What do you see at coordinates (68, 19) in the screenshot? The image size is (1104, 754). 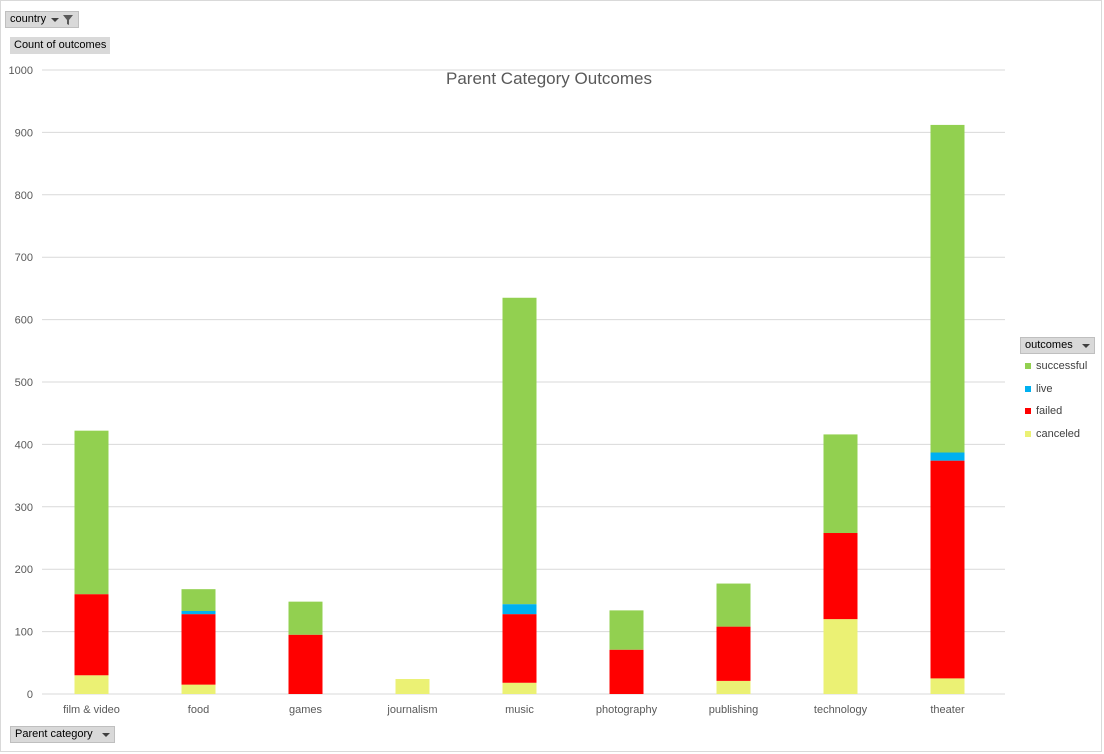 I see `filter-funnel-icon` at bounding box center [68, 19].